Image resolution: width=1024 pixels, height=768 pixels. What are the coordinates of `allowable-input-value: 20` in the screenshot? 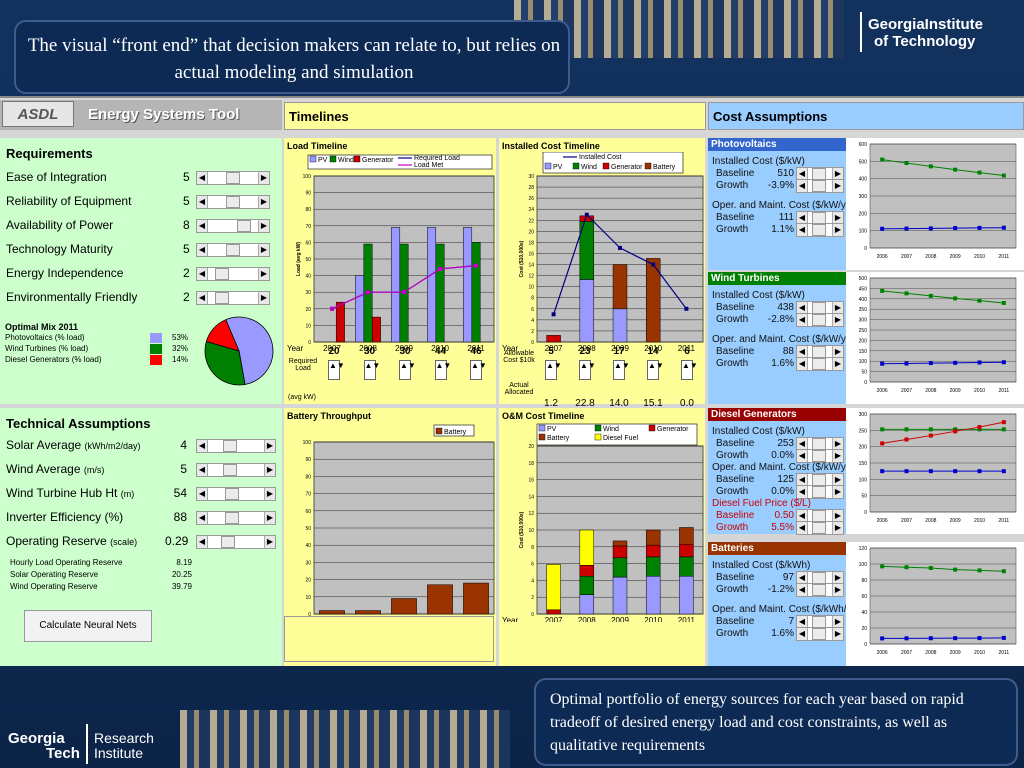 It's located at (334, 351).